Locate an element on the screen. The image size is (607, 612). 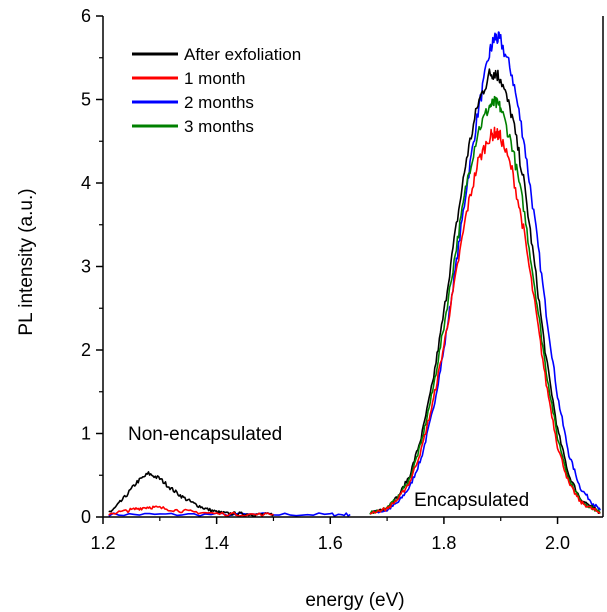
y-tick-label: 5 is located at coordinates (86, 100).